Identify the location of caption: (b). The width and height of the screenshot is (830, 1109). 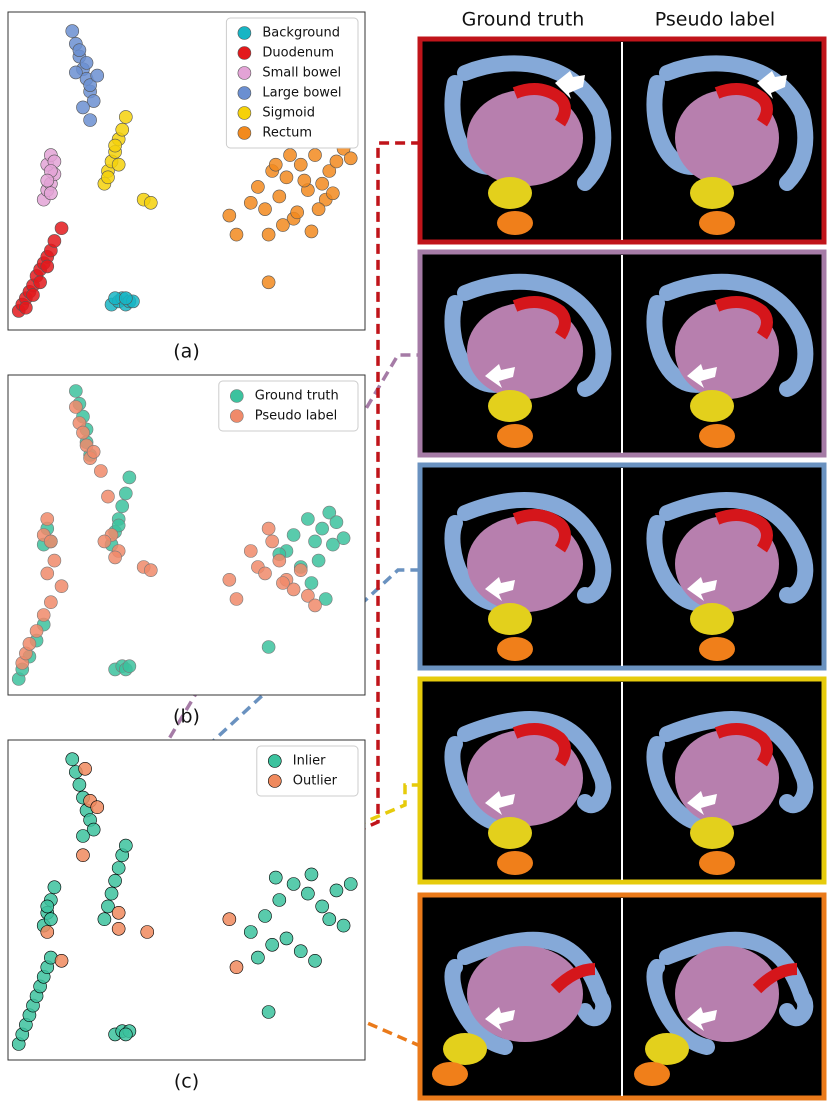
(186, 717).